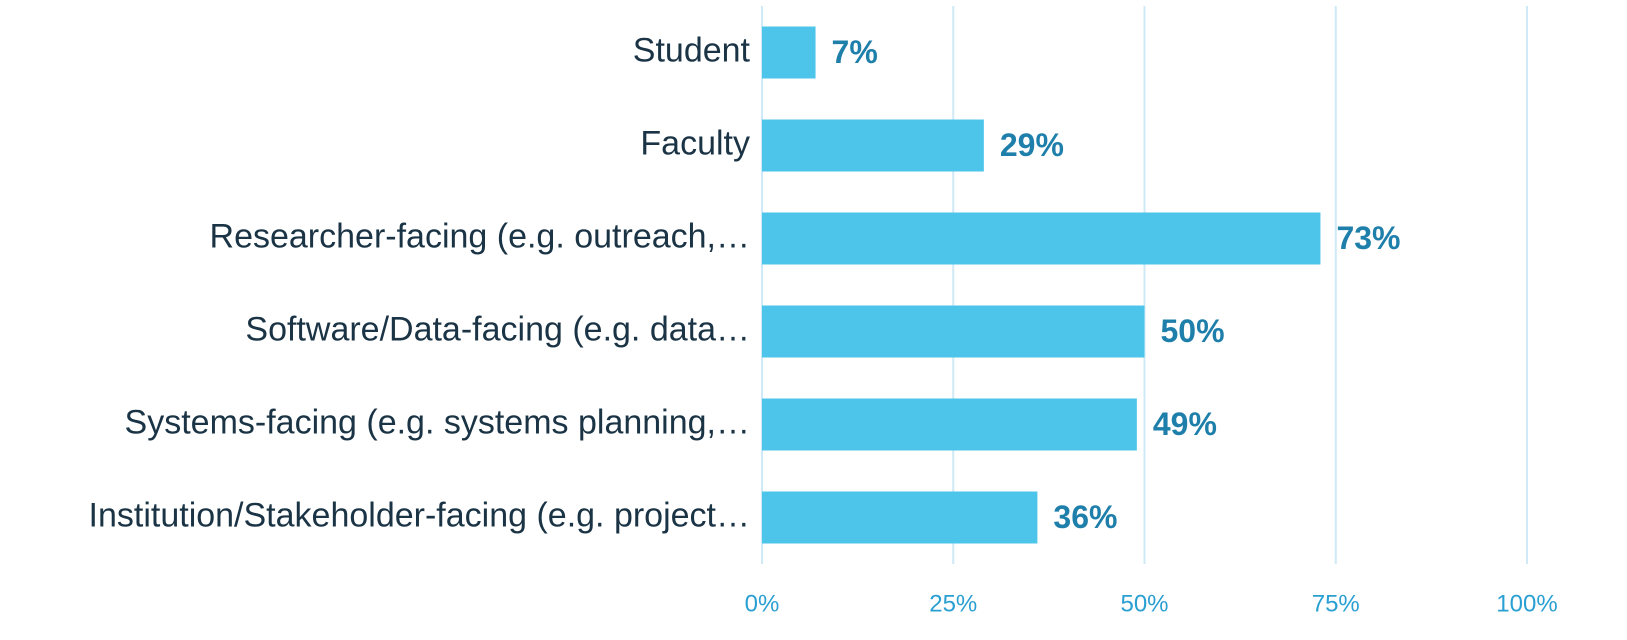 The width and height of the screenshot is (1627, 640). Describe the element at coordinates (1144, 603) in the screenshot. I see `x-tick-label: 50%` at that location.